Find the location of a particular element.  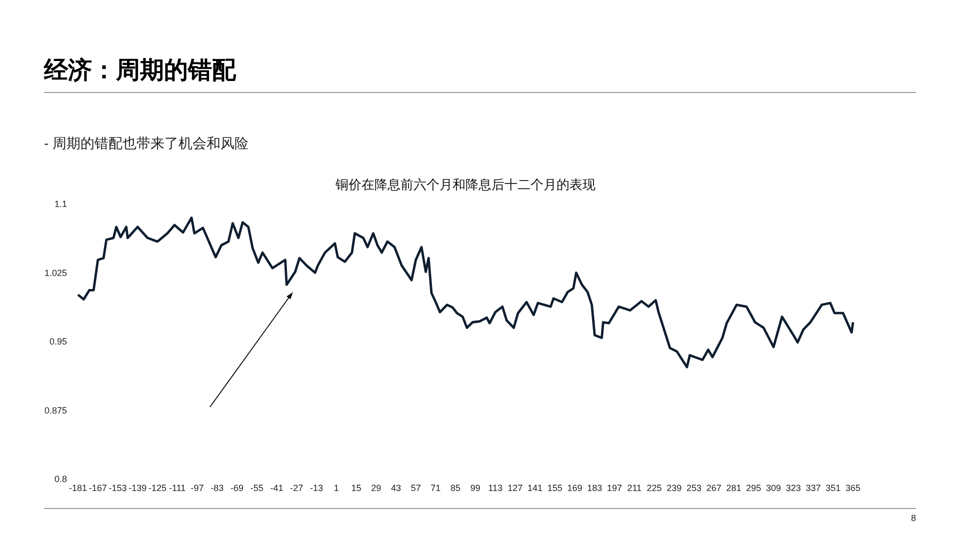

x-tick-label: -181 is located at coordinates (78, 488).